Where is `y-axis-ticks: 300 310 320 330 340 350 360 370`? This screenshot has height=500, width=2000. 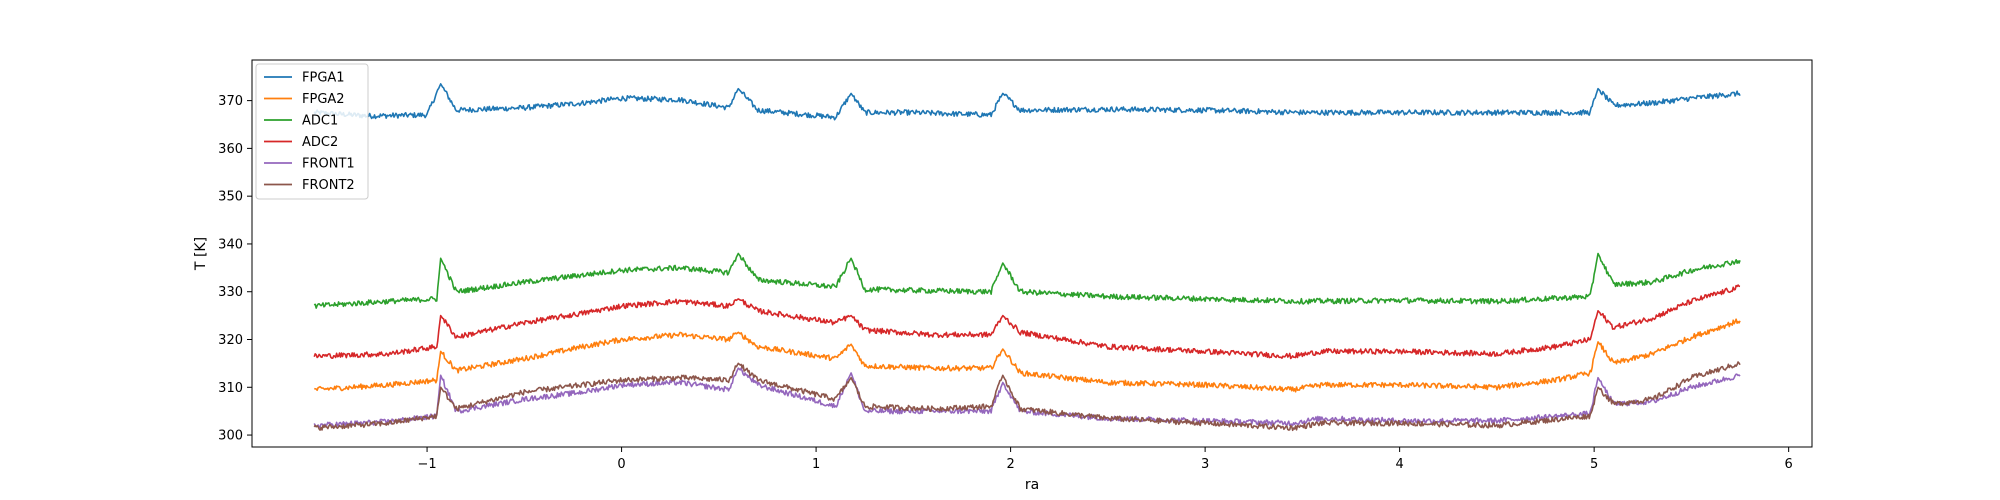
y-axis-ticks: 300 310 320 330 340 350 360 370 is located at coordinates (235, 269).